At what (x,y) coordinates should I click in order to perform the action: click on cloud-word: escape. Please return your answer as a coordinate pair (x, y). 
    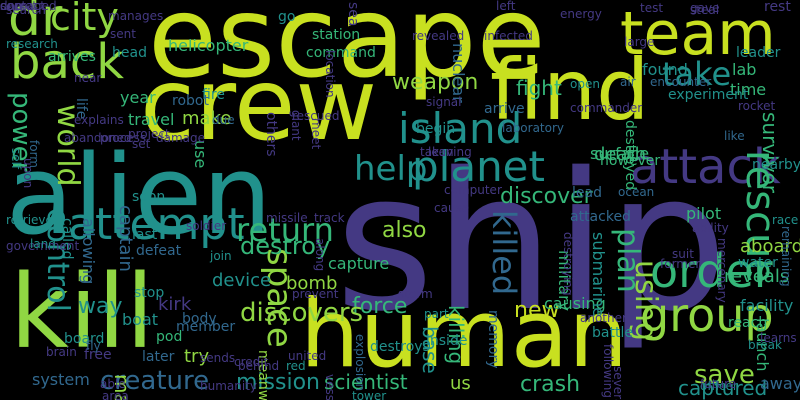
    Looking at the image, I should click on (347, 51).